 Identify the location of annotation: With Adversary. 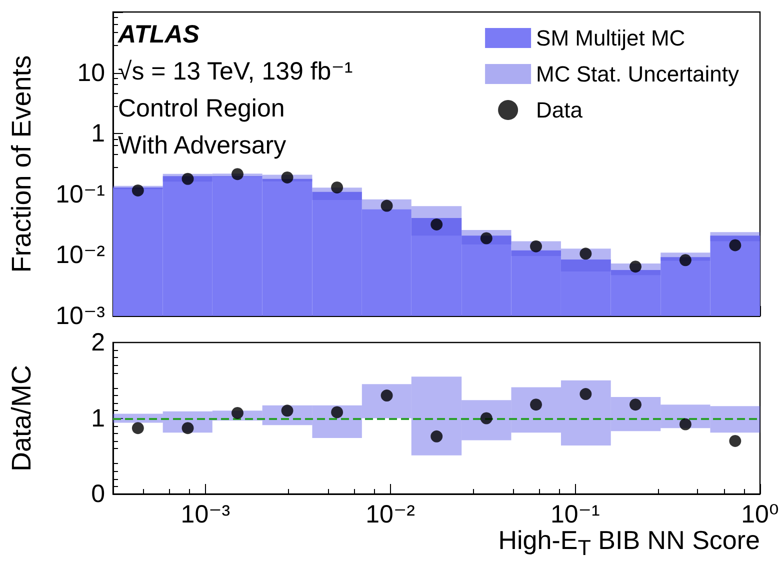
(202, 146).